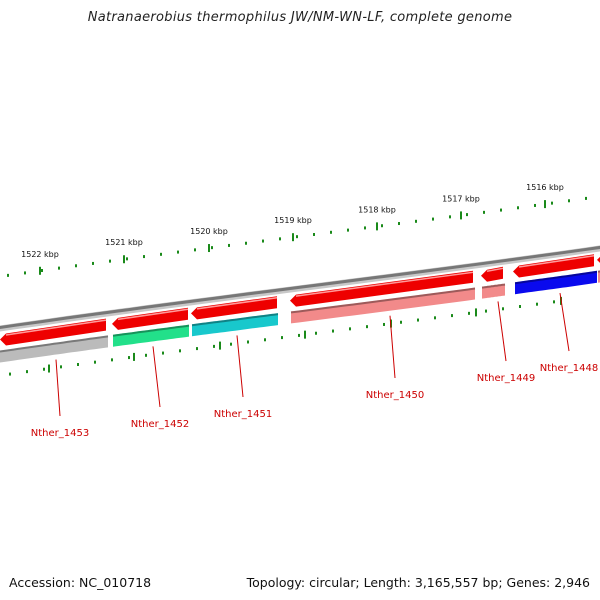 Image resolution: width=600 pixels, height=600 pixels. I want to click on kbp-label: 1517 kbp, so click(461, 198).